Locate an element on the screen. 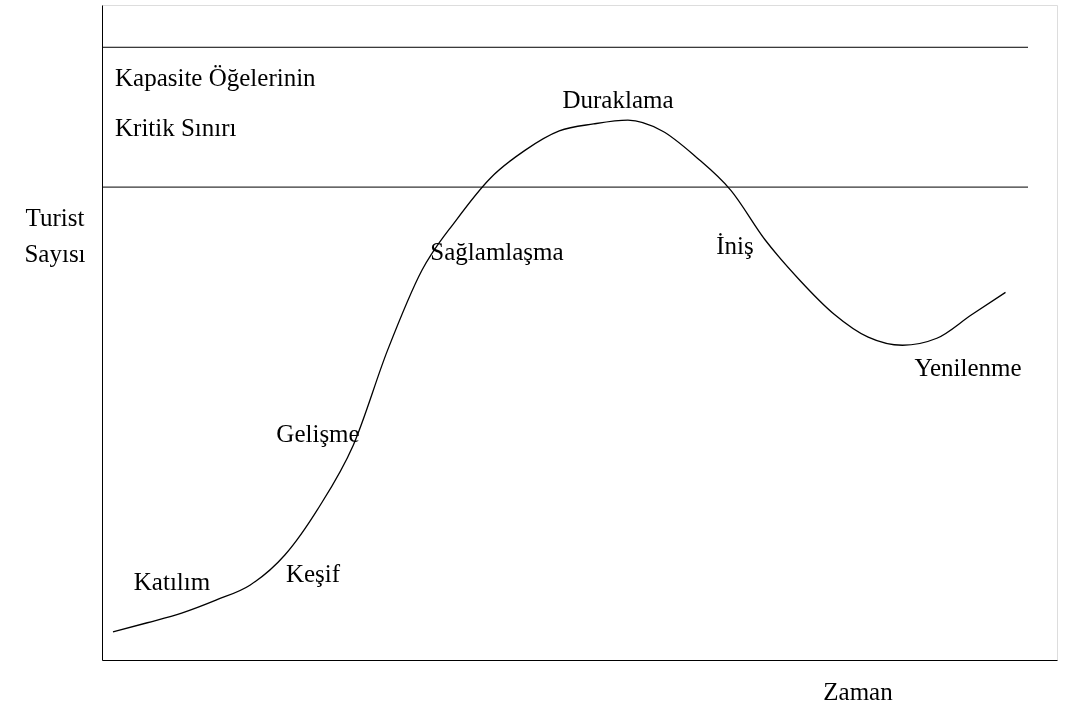 This screenshot has width=1069, height=715. annotation: İniş is located at coordinates (735, 245).